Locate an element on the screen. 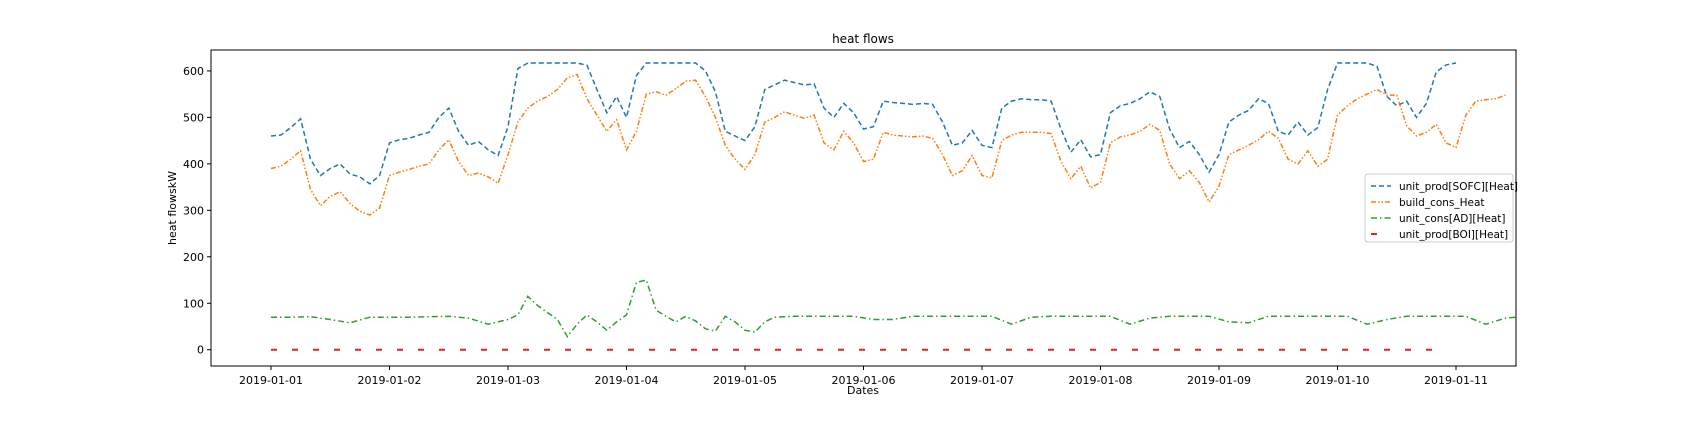  x-tick-label: 2019-01-07 is located at coordinates (982, 380).